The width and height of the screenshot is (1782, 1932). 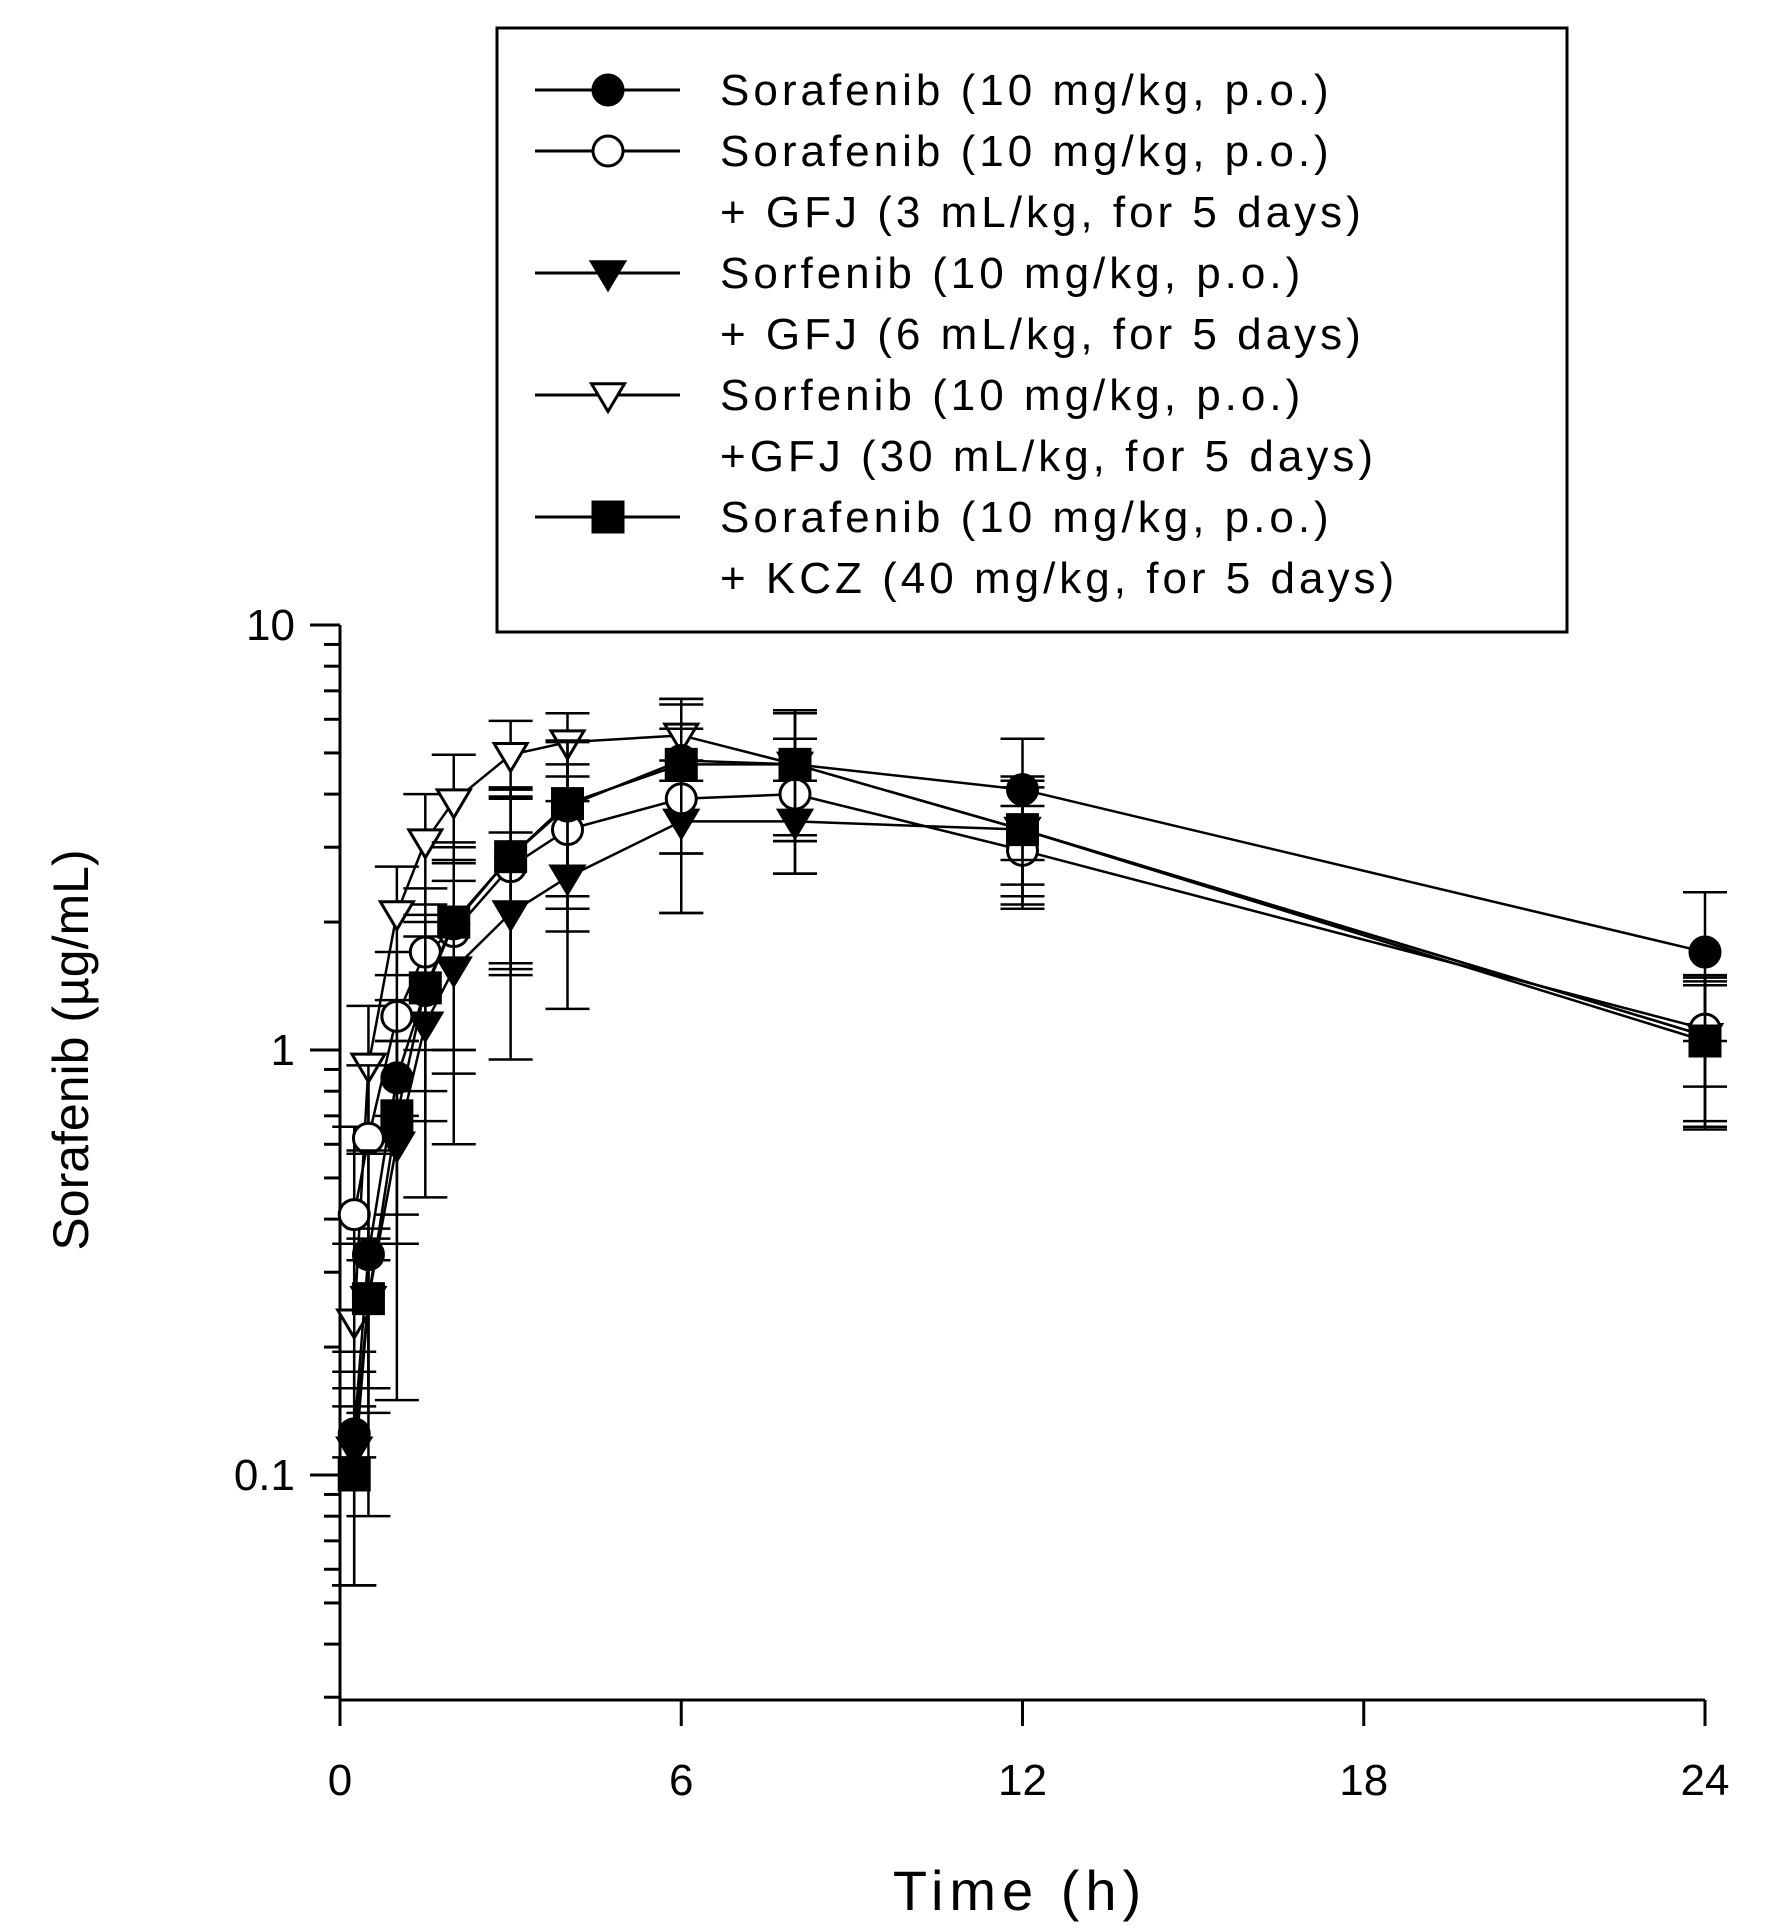 I want to click on legend-label: + KCZ (40 mg/kg, for 5 days), so click(x=1059, y=578).